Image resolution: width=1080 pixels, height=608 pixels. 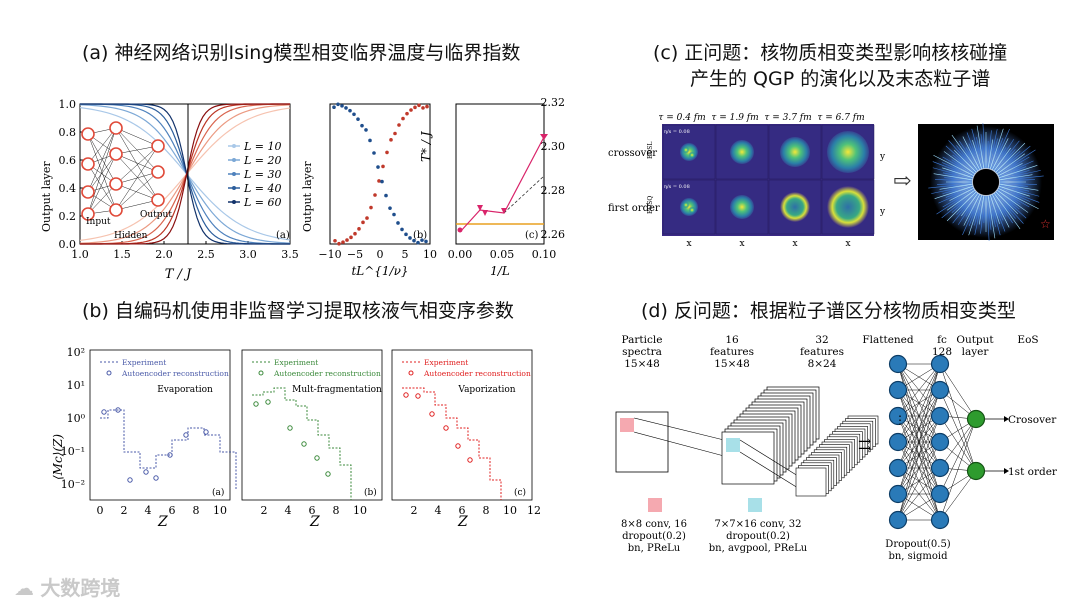 I want to click on b-legend-rec: Autoencoder reconstruction, so click(x=477, y=373).